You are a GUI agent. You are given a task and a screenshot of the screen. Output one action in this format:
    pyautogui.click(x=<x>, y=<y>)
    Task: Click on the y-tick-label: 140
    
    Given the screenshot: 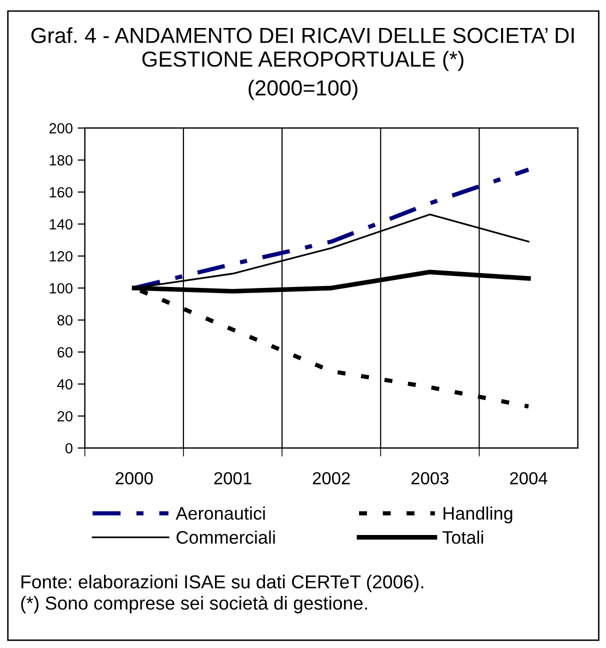 What is the action you would take?
    pyautogui.click(x=61, y=224)
    